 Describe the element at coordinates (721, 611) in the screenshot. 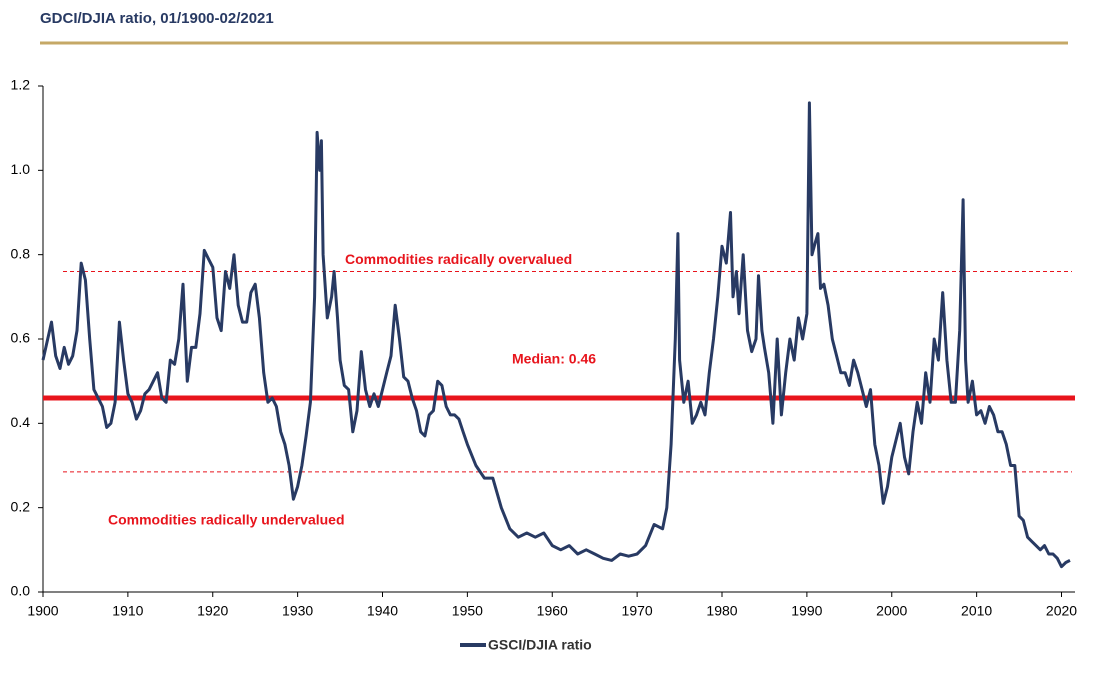

I see `x-tick-label: 1980` at that location.